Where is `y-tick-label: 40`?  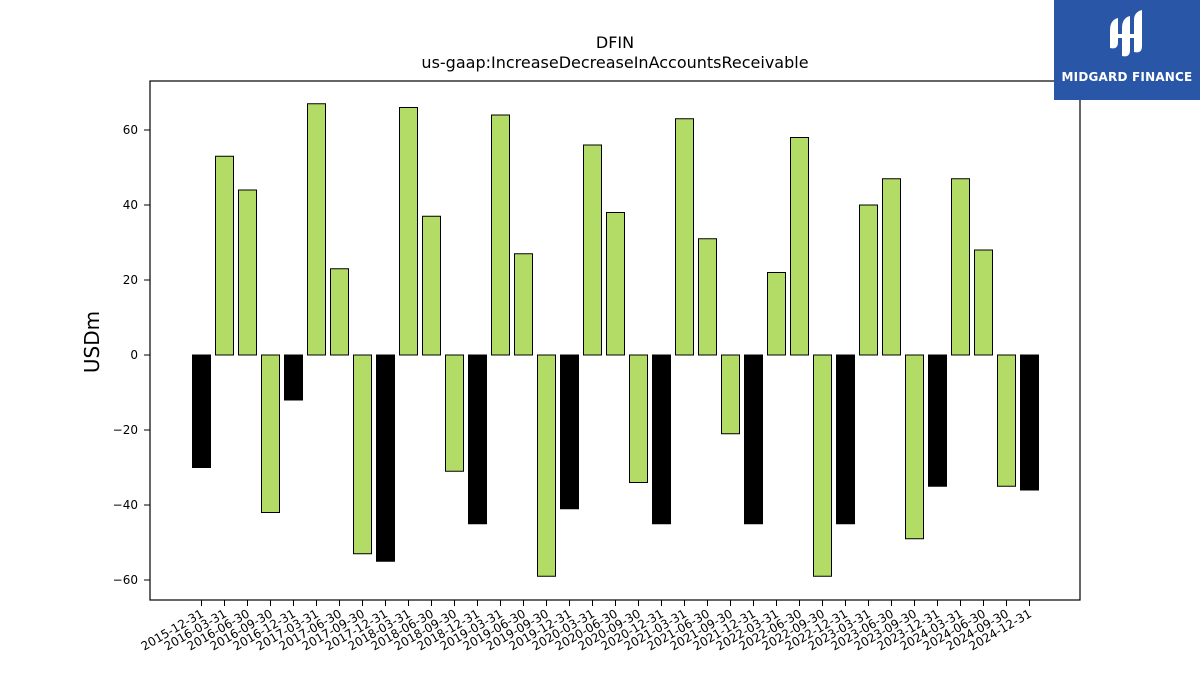 y-tick-label: 40 is located at coordinates (130, 205).